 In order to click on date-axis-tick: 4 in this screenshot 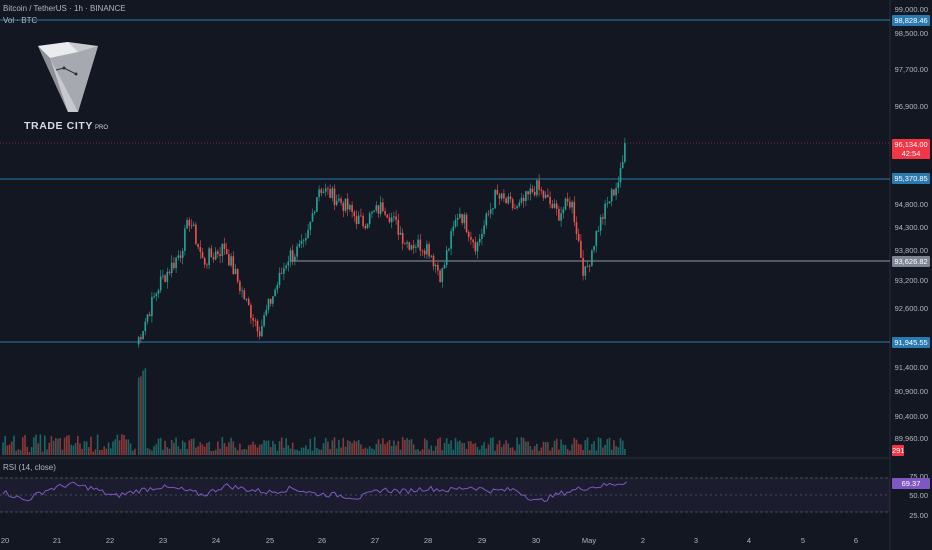, I will do `click(749, 540)`.